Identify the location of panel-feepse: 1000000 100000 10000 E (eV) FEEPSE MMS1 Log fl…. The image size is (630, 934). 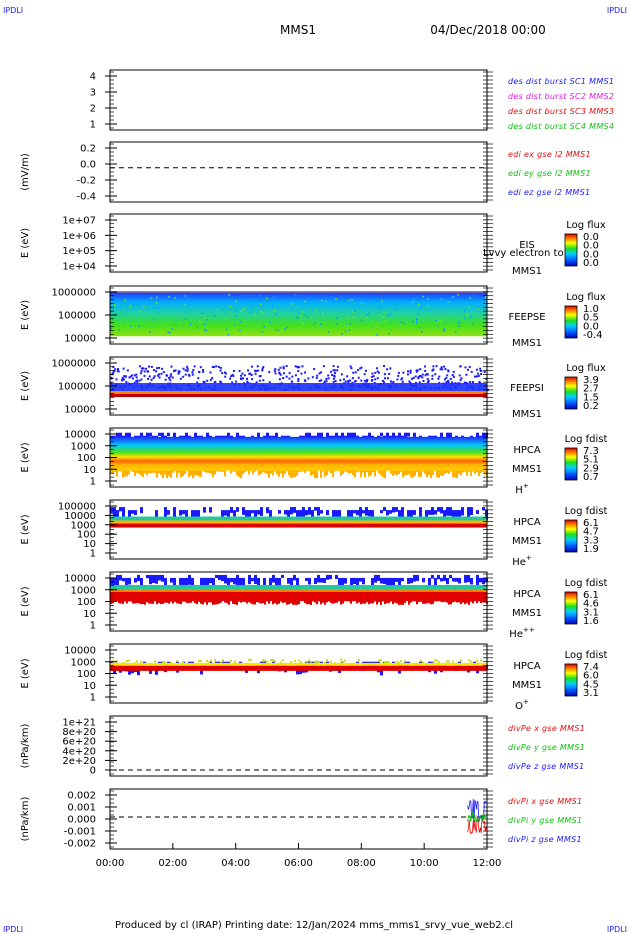
(313, 317).